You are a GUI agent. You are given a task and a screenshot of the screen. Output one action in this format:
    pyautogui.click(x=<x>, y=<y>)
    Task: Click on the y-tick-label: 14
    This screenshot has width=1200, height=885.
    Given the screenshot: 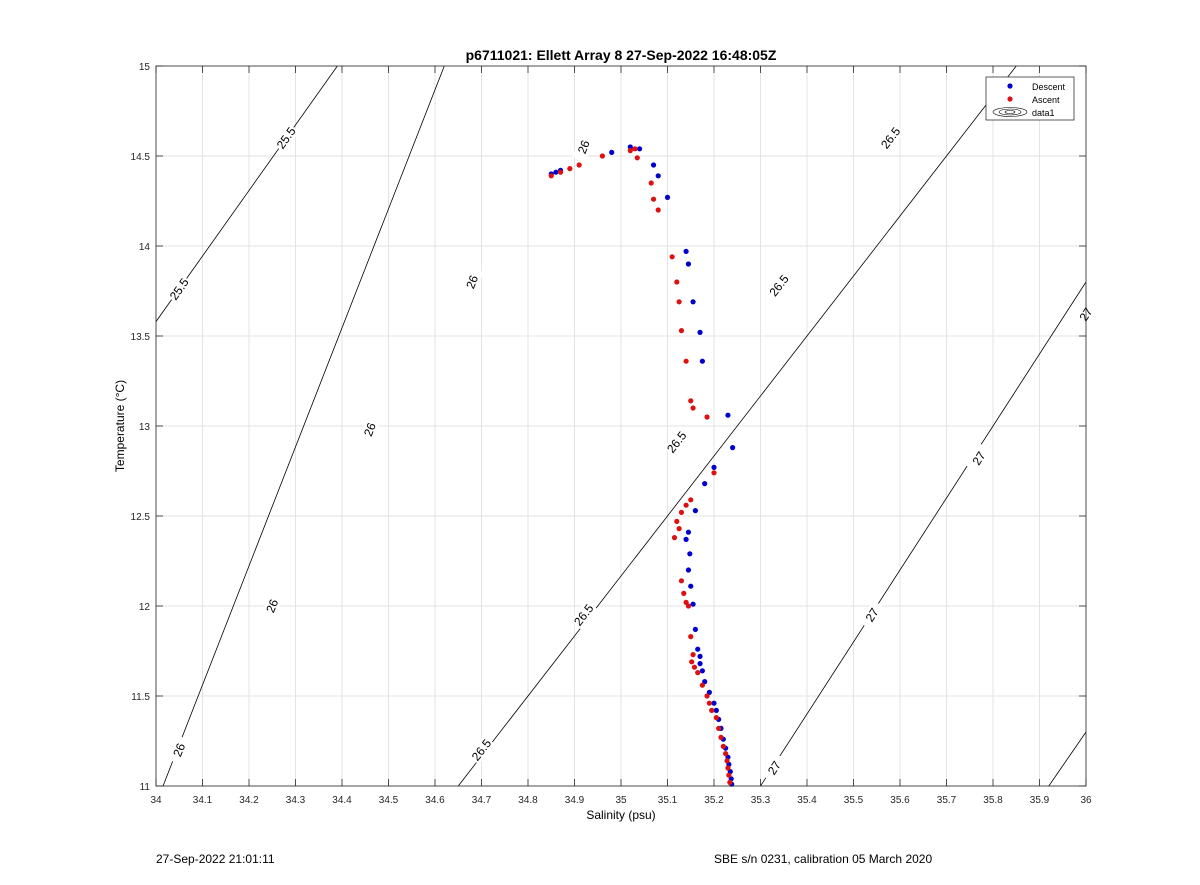 What is the action you would take?
    pyautogui.click(x=145, y=247)
    